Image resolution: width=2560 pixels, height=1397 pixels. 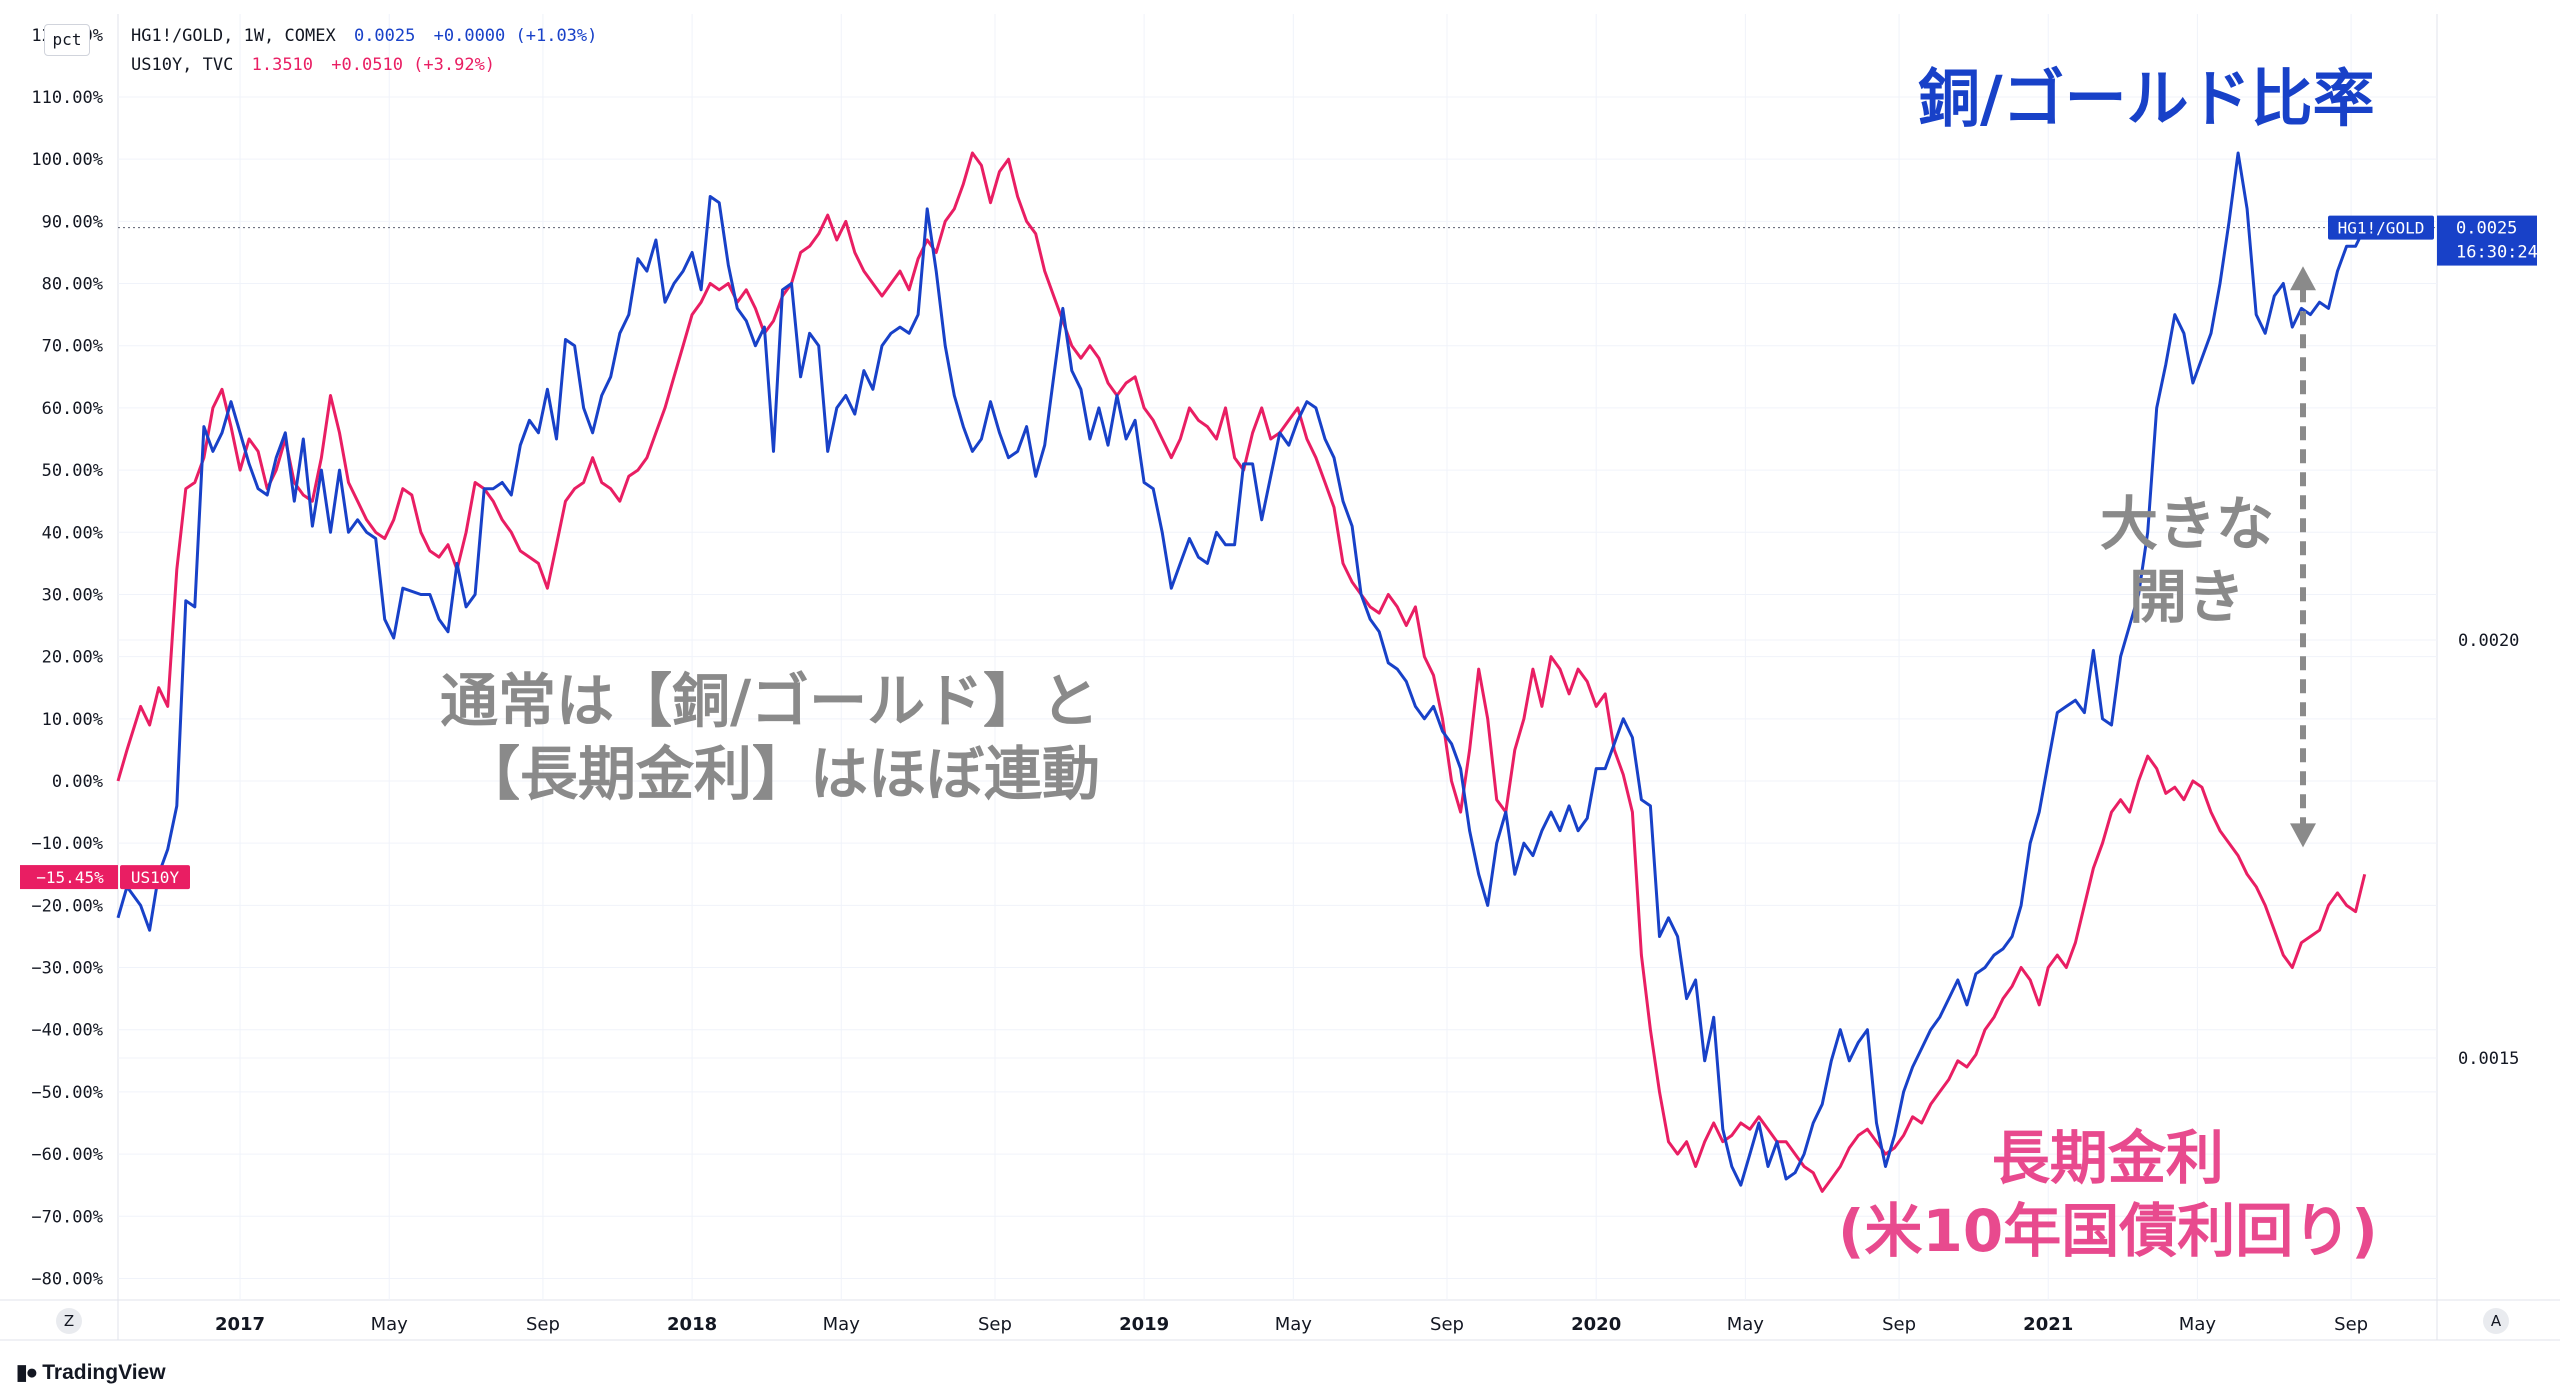 What do you see at coordinates (240, 1324) in the screenshot?
I see `x-tick-label: 2017` at bounding box center [240, 1324].